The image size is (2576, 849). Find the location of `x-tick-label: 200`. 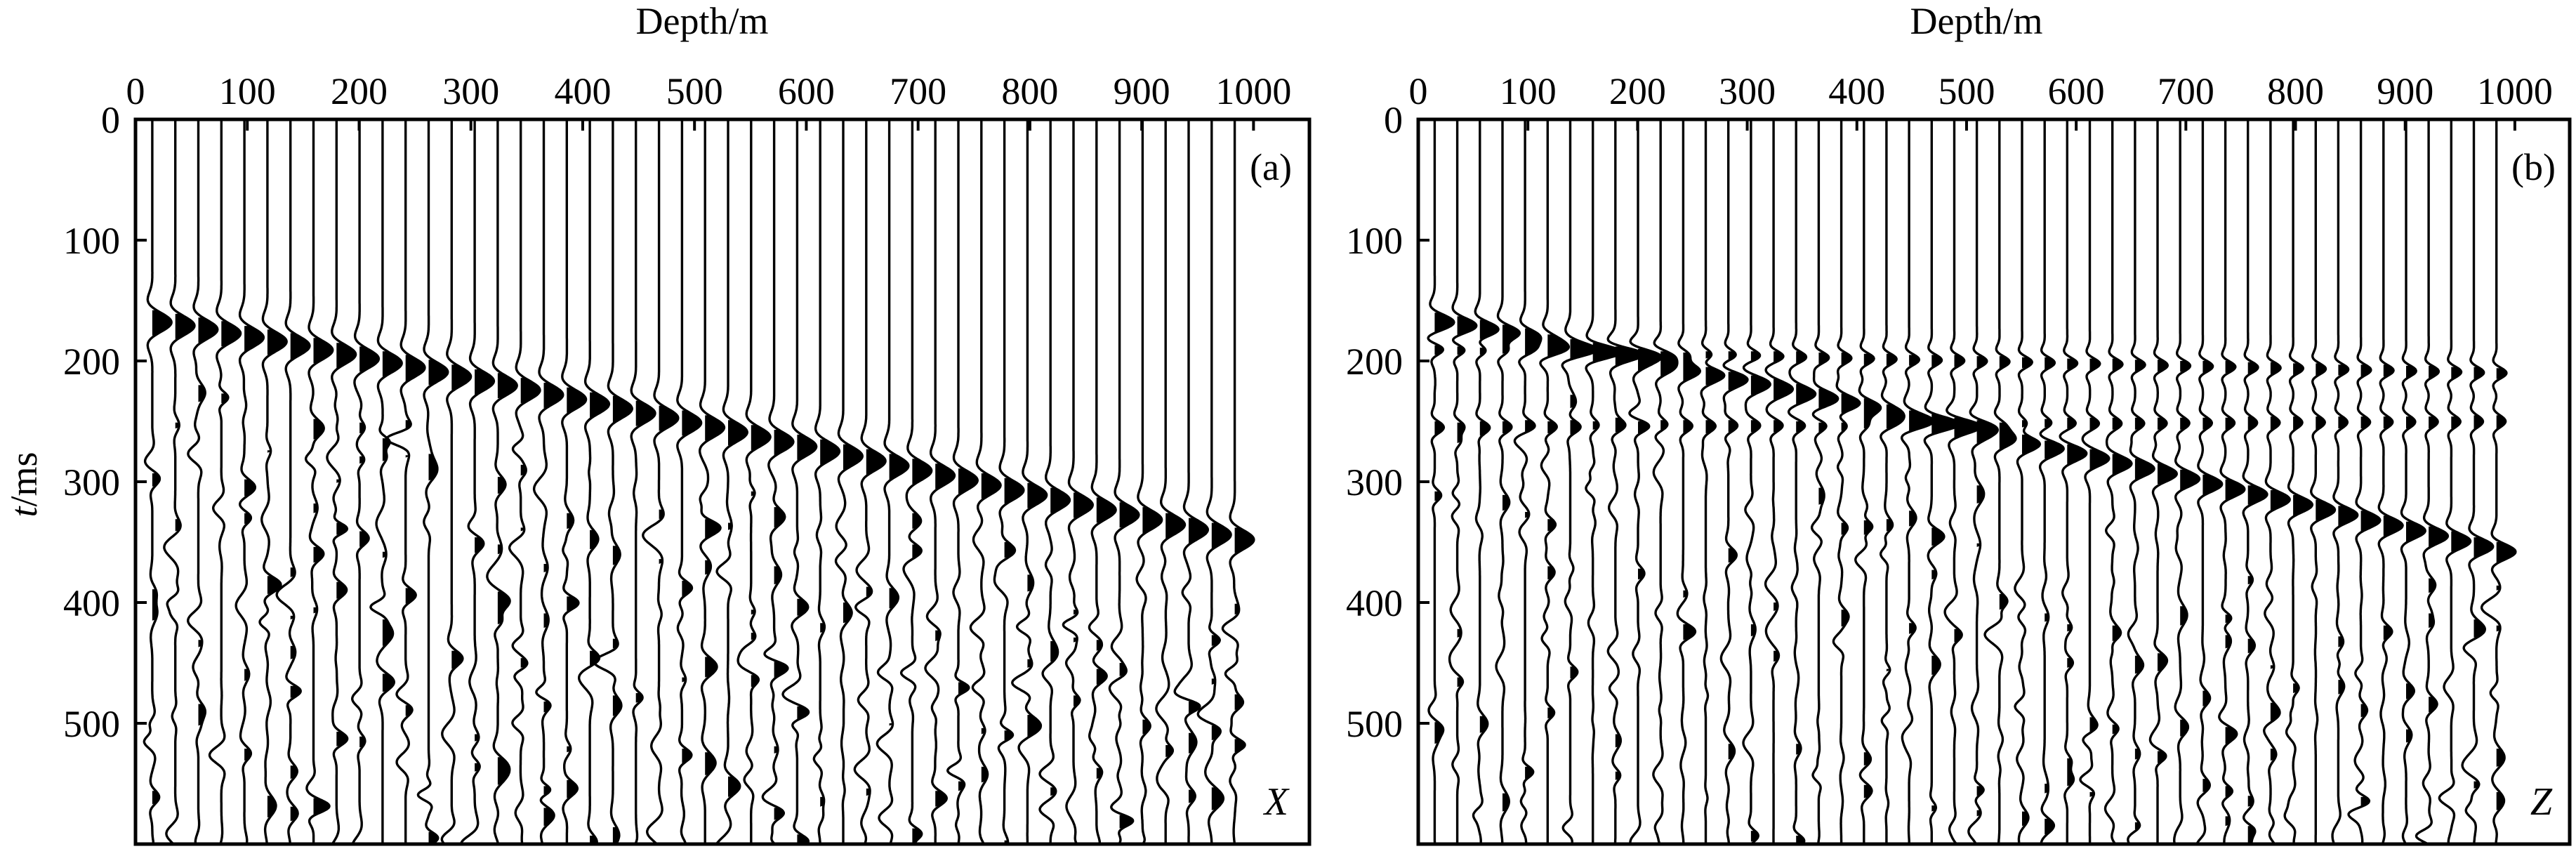

x-tick-label: 200 is located at coordinates (359, 91).